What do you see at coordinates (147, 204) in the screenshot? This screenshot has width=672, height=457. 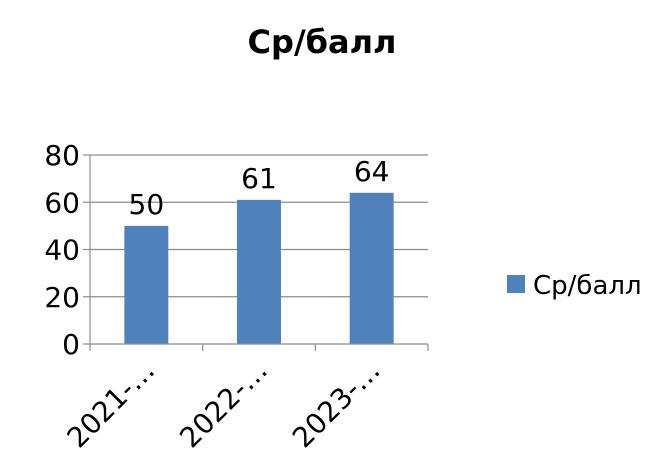 I see `data-label: 50` at bounding box center [147, 204].